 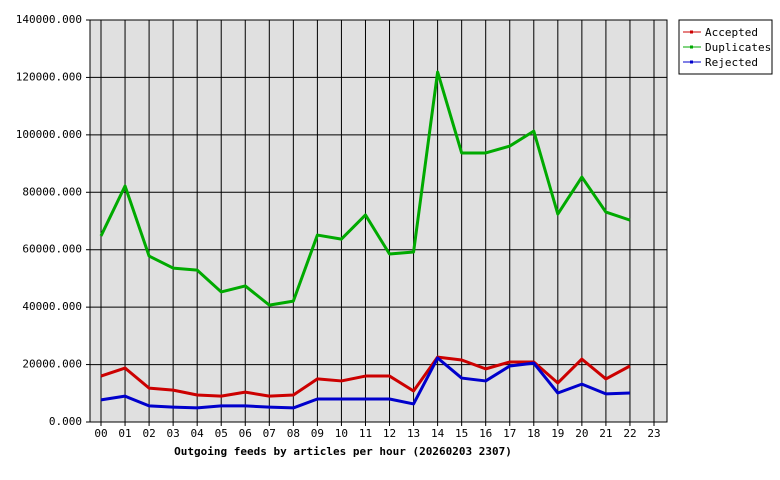 I want to click on x-tick-label: 05, so click(x=221, y=433).